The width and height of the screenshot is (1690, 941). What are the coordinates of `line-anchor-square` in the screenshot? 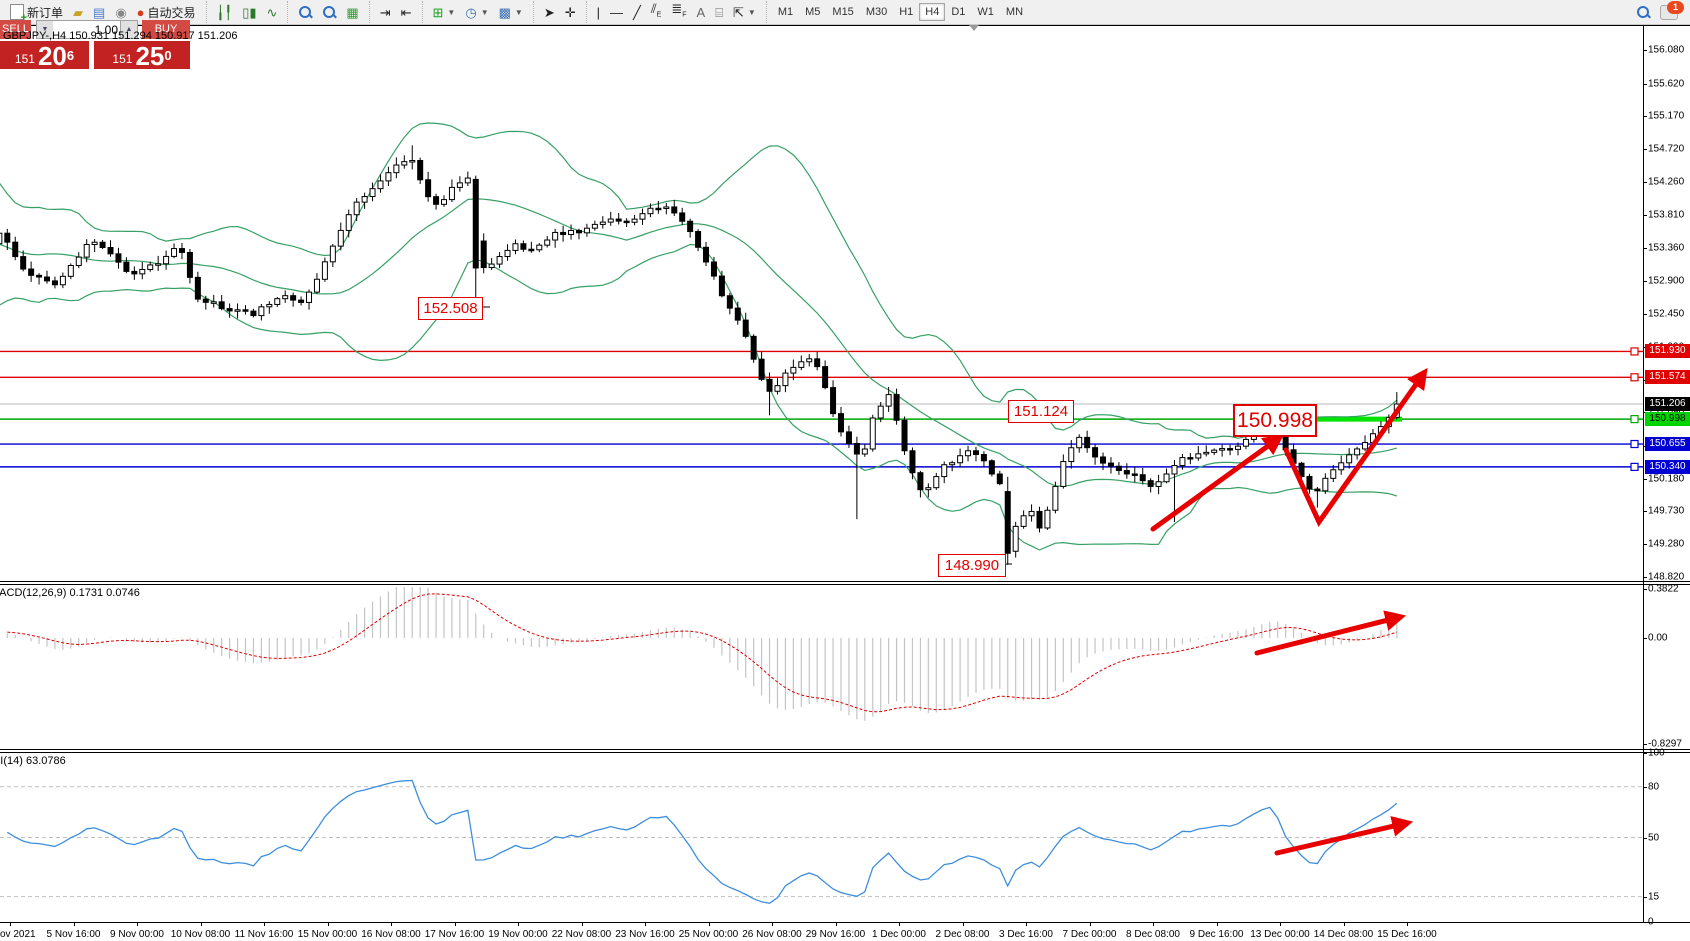 It's located at (1634, 466).